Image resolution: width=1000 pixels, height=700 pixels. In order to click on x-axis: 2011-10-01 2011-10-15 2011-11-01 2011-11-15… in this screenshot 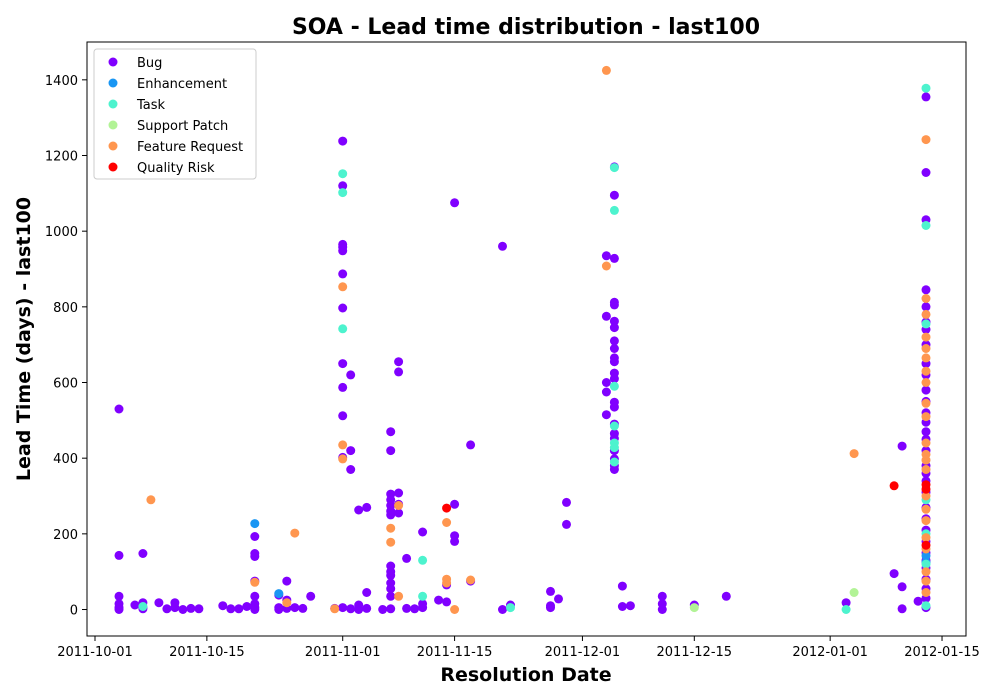, I will do `click(518, 648)`.